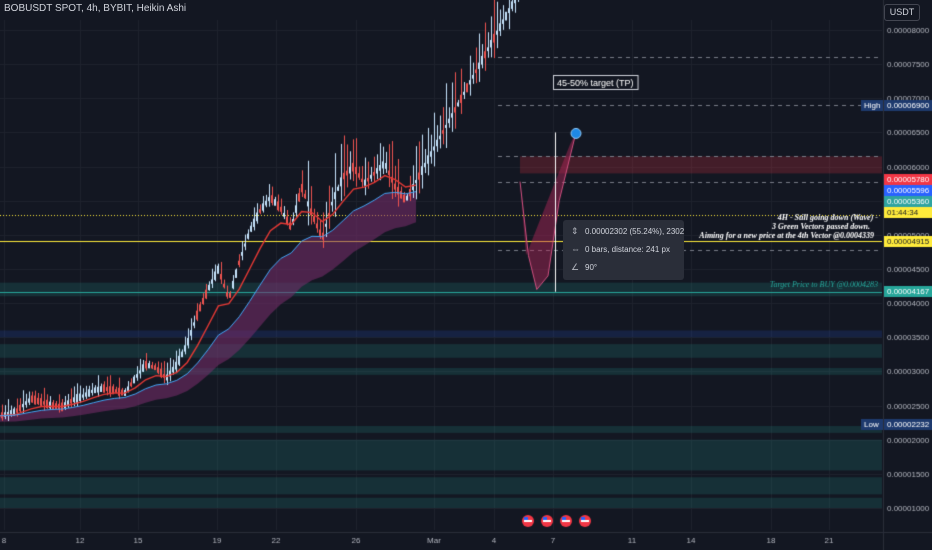 Image resolution: width=932 pixels, height=550 pixels. What do you see at coordinates (575, 231) in the screenshot?
I see `price-range-icon: ⇕` at bounding box center [575, 231].